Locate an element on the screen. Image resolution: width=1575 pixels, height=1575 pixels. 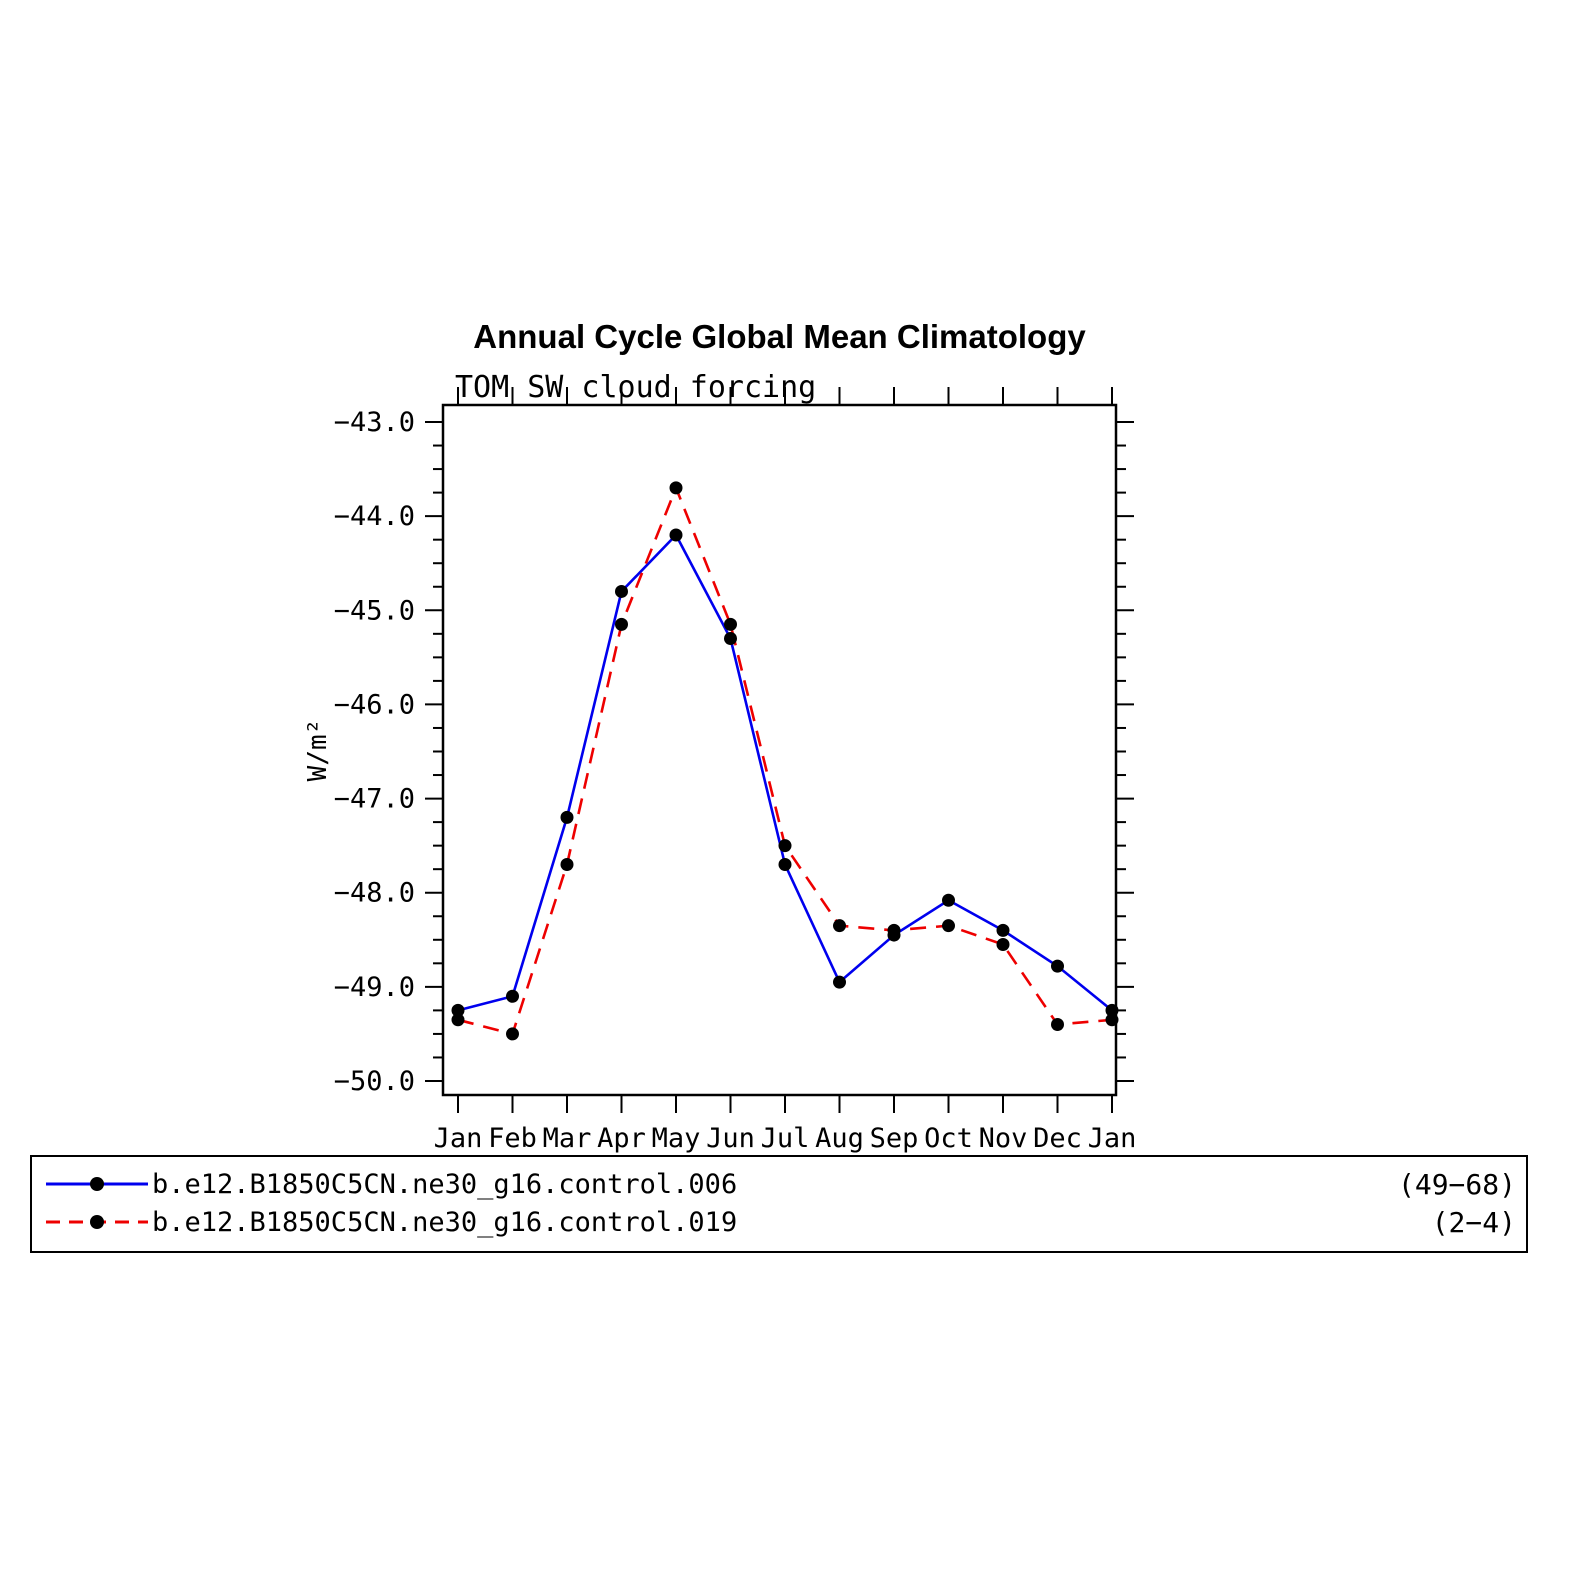
y-tick-label: −46.0 is located at coordinates (374, 704).